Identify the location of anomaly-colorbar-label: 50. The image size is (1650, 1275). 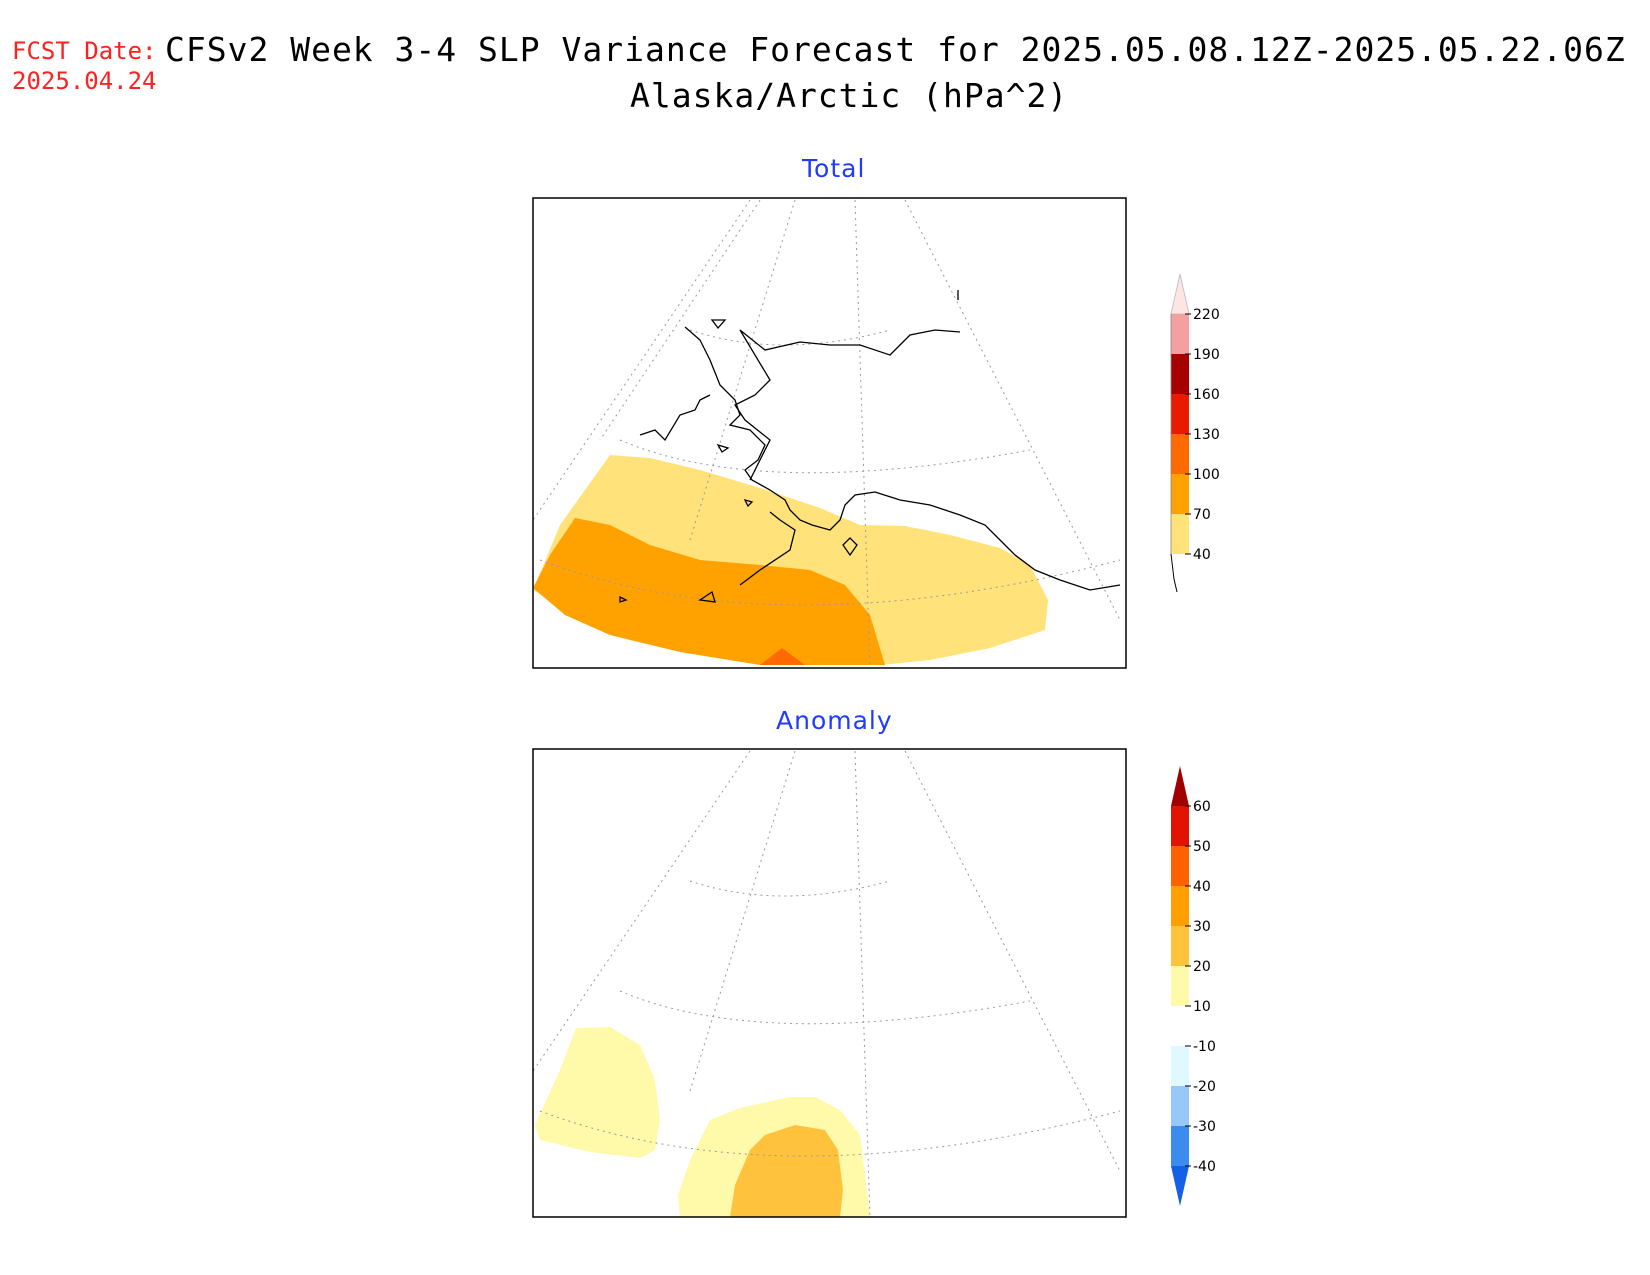
(1202, 847).